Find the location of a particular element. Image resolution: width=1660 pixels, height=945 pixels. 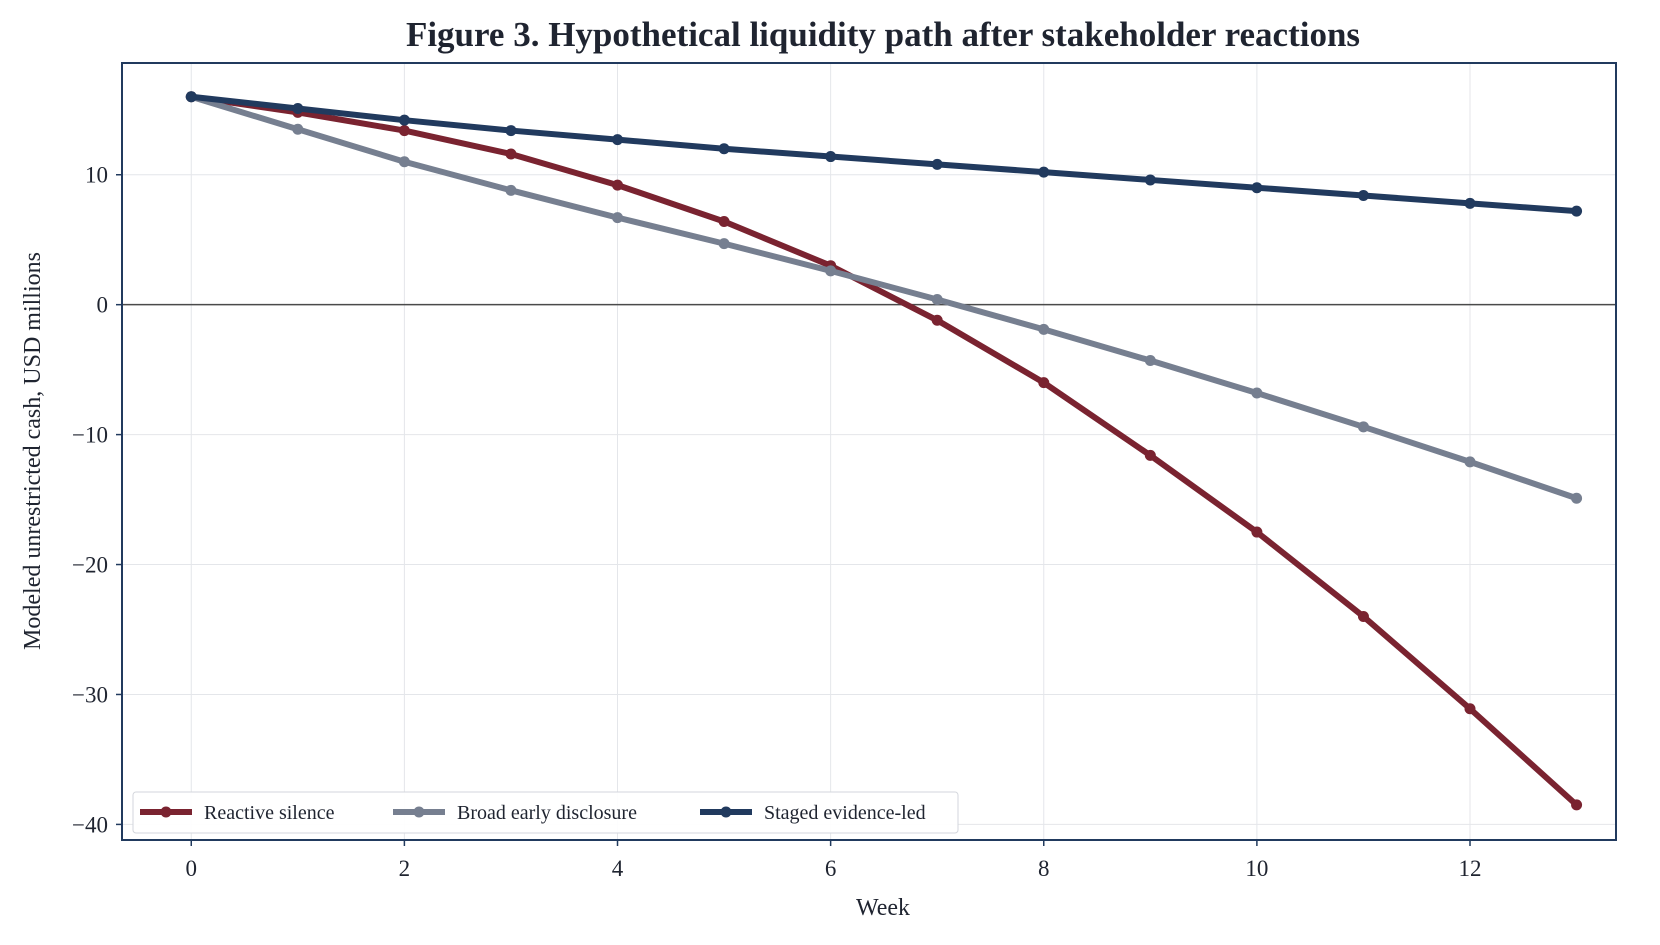

legend-label: Reactive silence is located at coordinates (269, 813).